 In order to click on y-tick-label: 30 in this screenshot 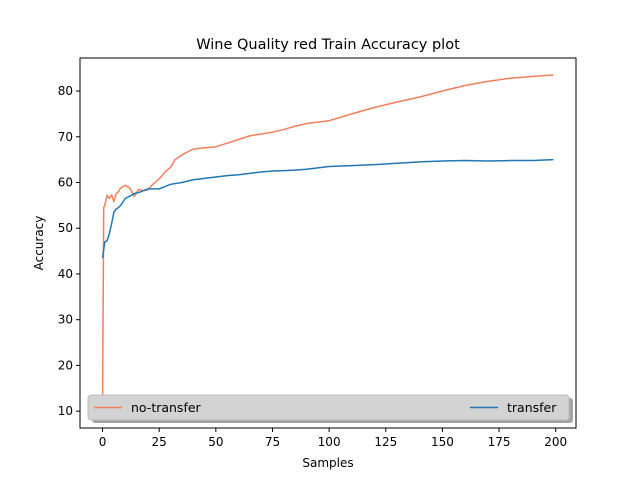, I will do `click(65, 320)`.